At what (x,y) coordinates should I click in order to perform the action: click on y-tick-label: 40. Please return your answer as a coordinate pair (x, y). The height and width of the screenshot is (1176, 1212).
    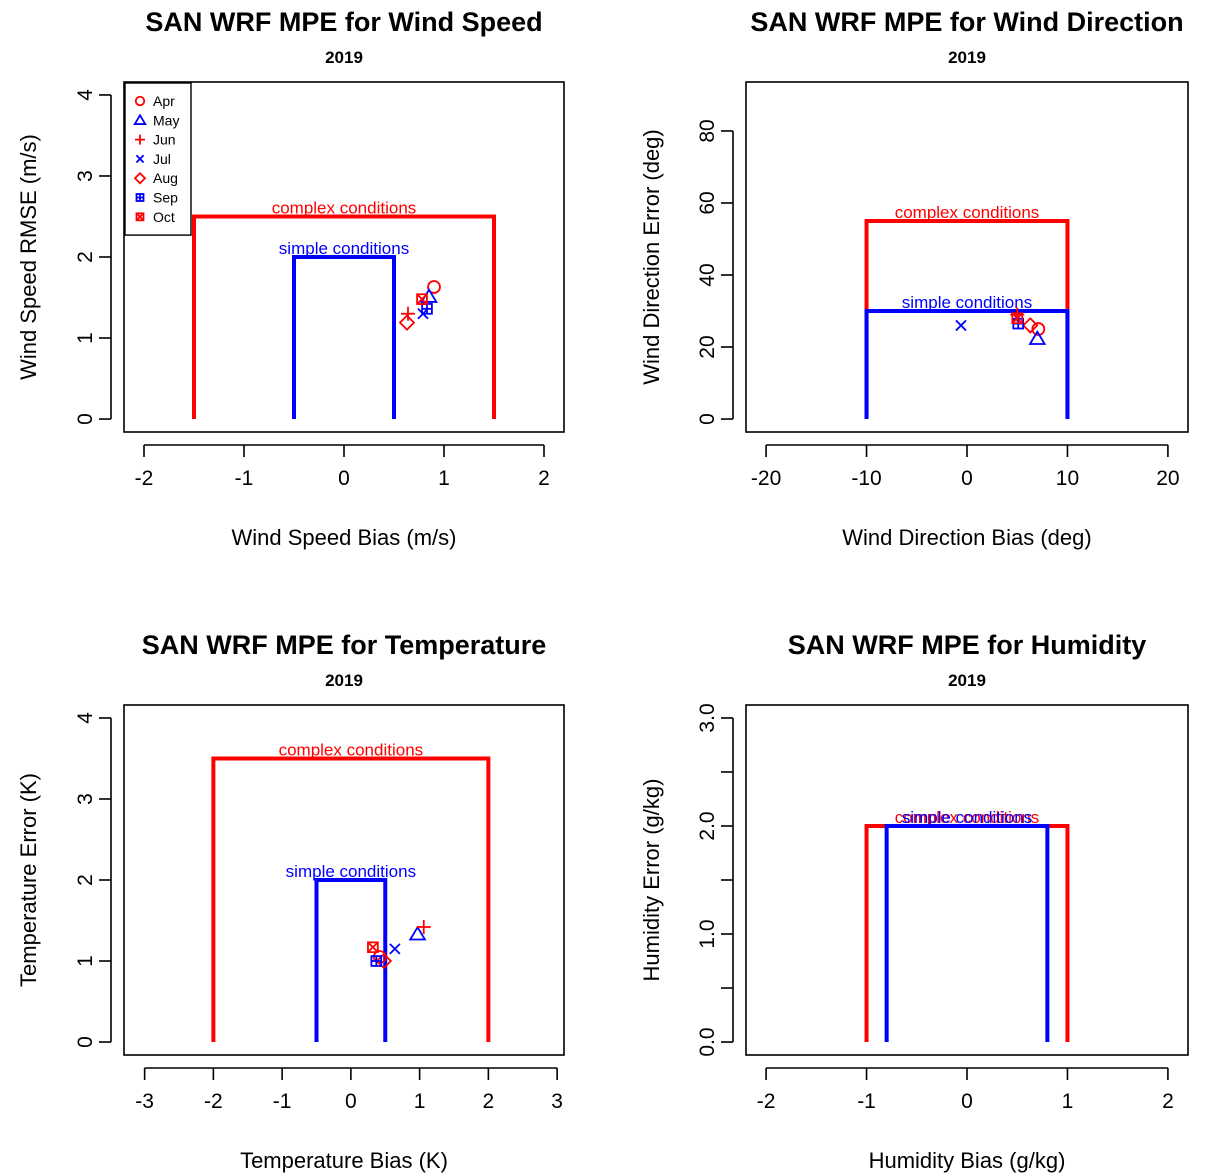
    Looking at the image, I should click on (707, 274).